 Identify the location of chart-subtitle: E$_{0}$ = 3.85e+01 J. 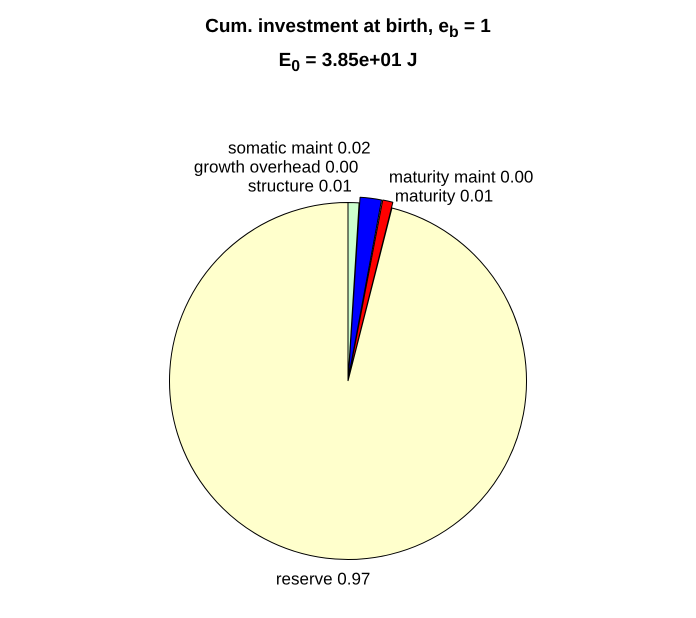
(348, 62).